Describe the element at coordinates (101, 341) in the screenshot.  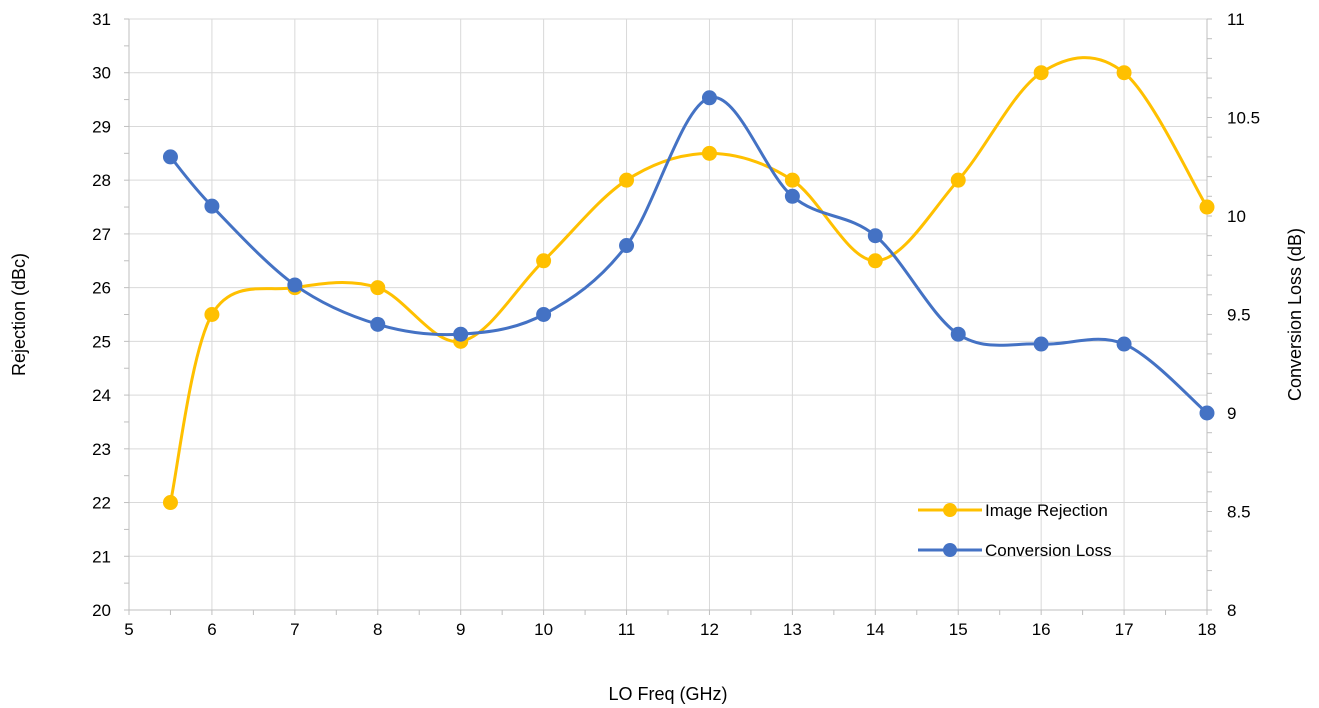
I see `y-tick-label: 25` at that location.